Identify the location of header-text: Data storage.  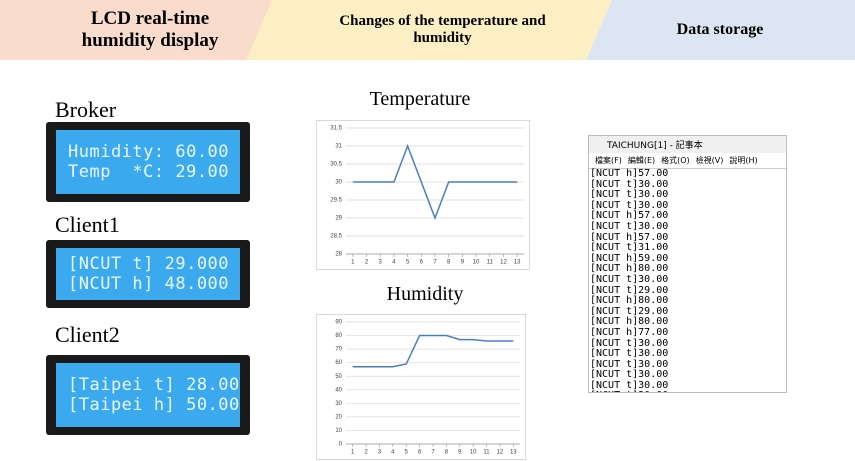
(720, 29).